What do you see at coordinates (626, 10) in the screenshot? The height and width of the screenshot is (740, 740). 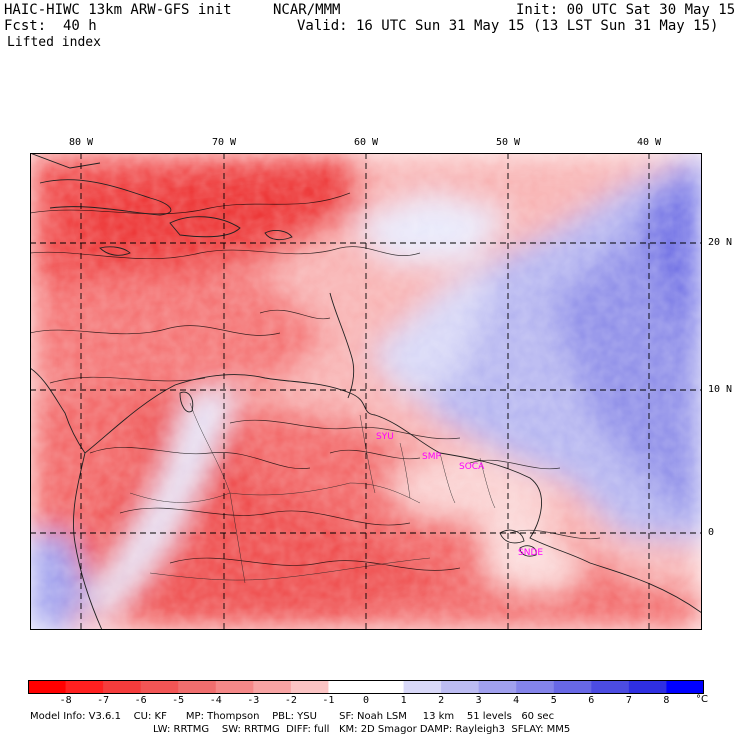 I see `init-time: Init: 00 UTC Sat 30 May 15` at bounding box center [626, 10].